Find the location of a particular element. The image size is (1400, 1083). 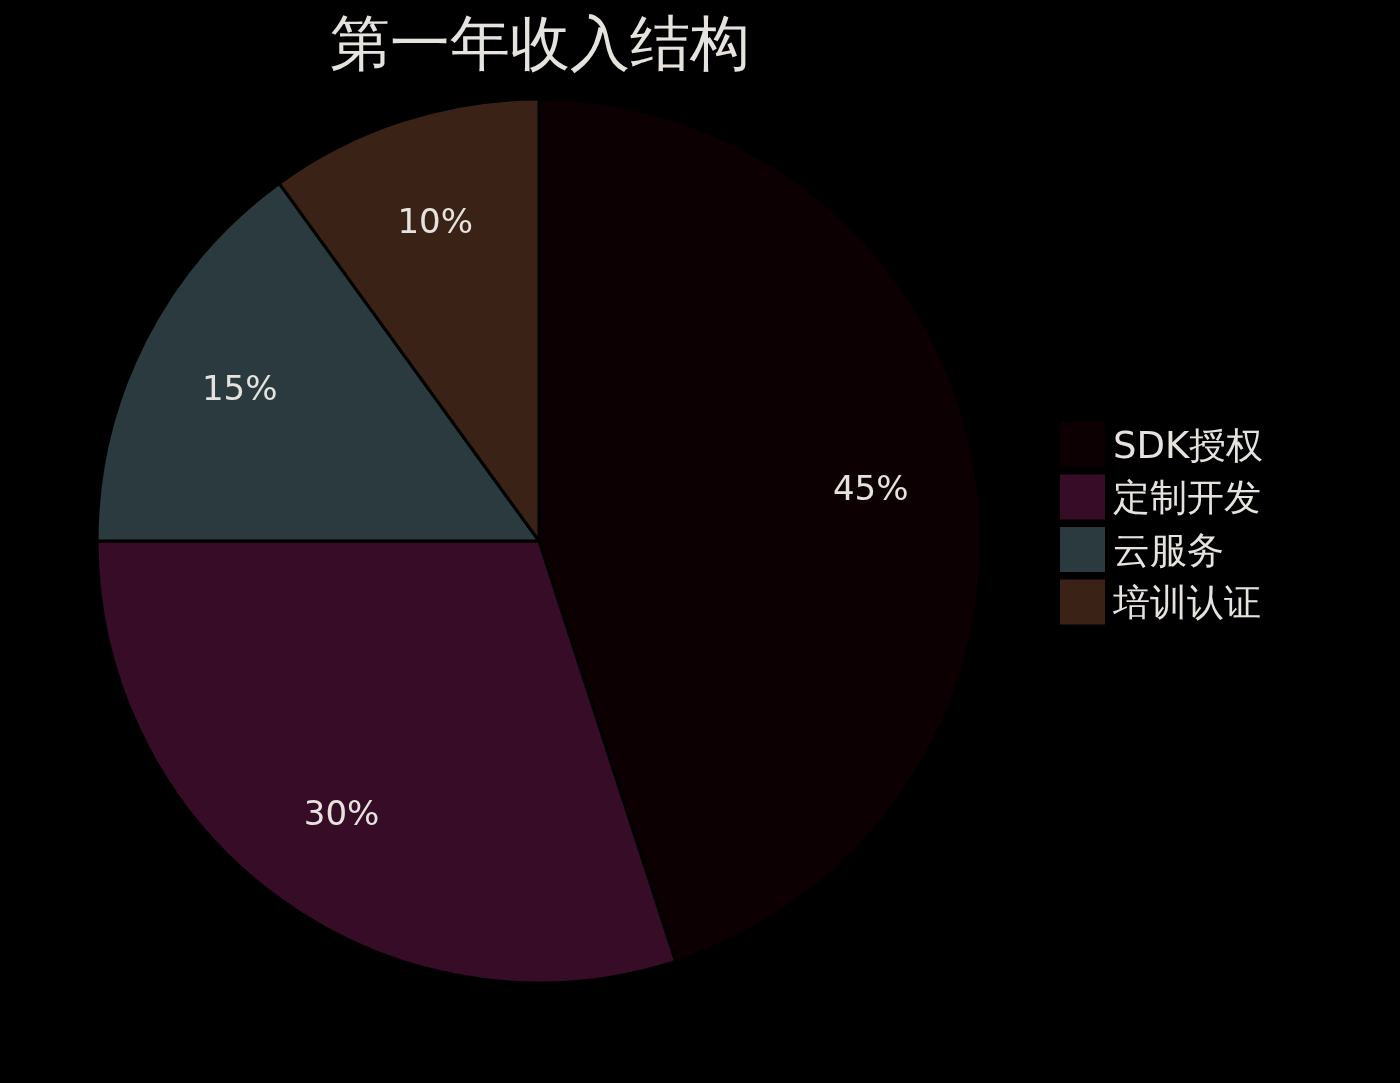

legend-label: 云服务 is located at coordinates (1168, 550).